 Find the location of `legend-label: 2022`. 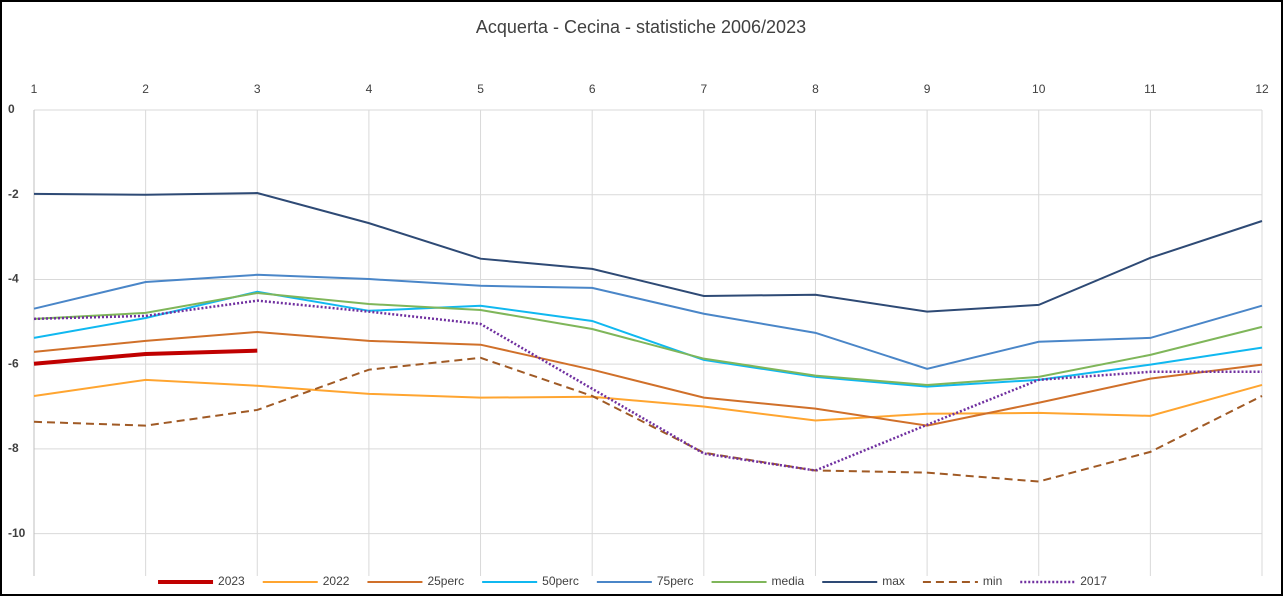

legend-label: 2022 is located at coordinates (336, 581).